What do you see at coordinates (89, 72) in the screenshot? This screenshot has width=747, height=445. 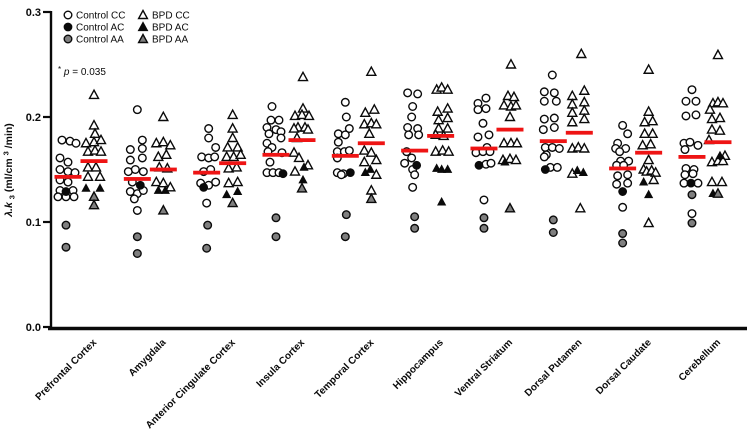 I see `annotation-value: = 0.035` at bounding box center [89, 72].